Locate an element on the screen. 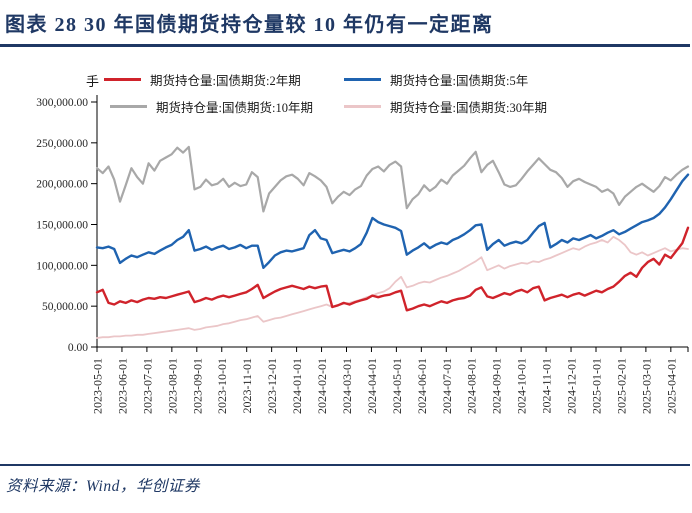 Image resolution: width=692 pixels, height=513 pixels. x-tick-label: 2024-12-01 is located at coordinates (572, 386).